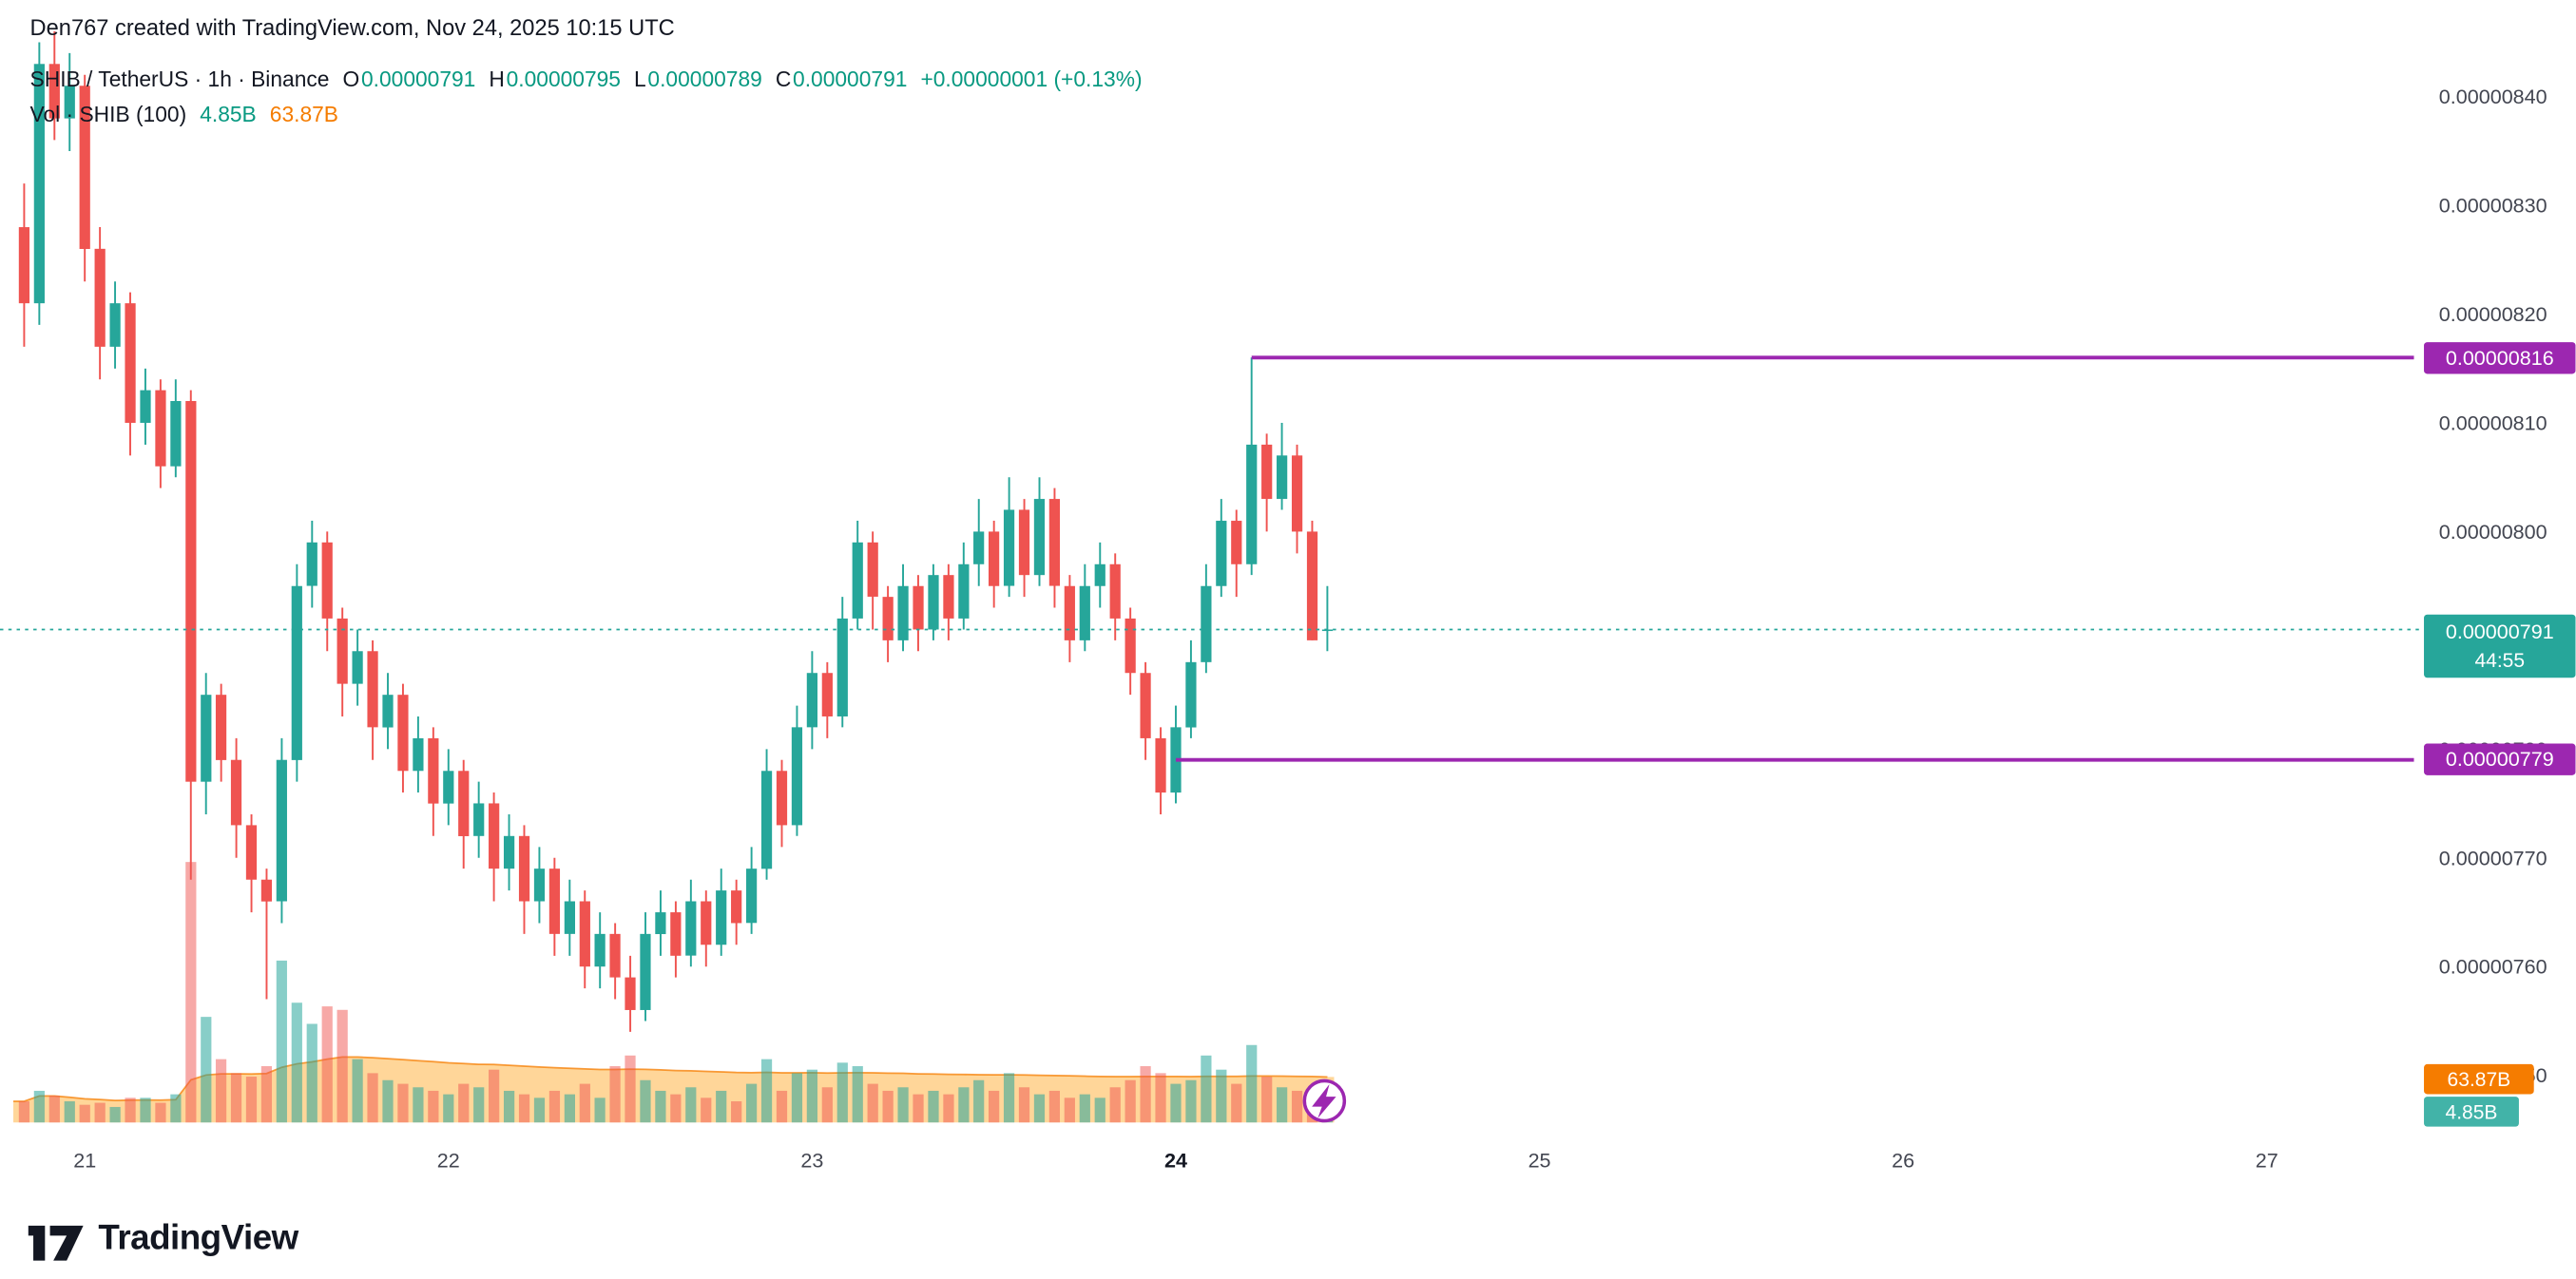 This screenshot has height=1279, width=2576. I want to click on price-tick-label: 0.00000800, so click(2493, 532).